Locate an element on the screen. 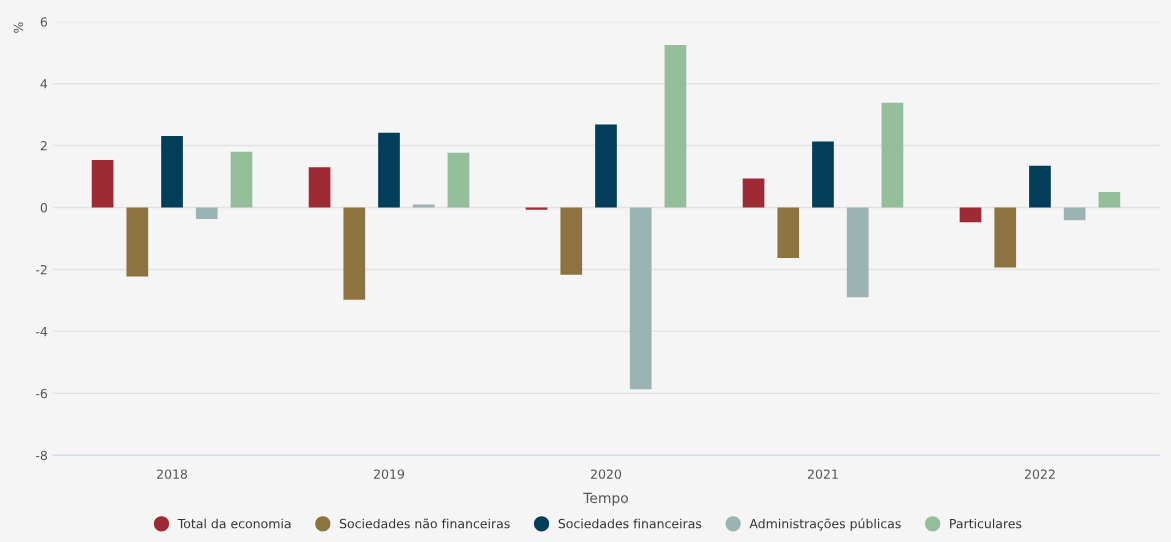  legend-label: Sociedades financeiras is located at coordinates (630, 523).